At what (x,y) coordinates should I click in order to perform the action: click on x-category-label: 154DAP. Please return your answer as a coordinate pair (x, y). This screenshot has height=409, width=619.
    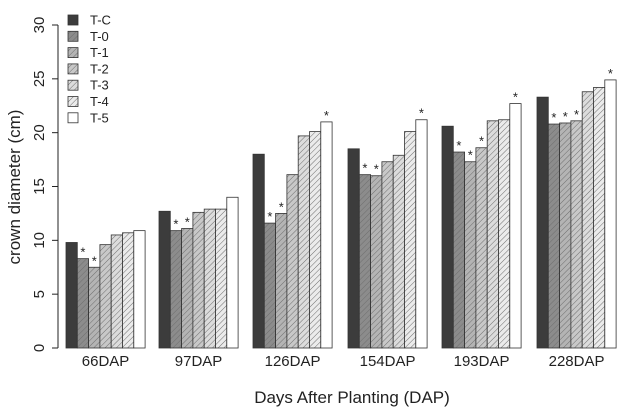
    Looking at the image, I should click on (388, 361).